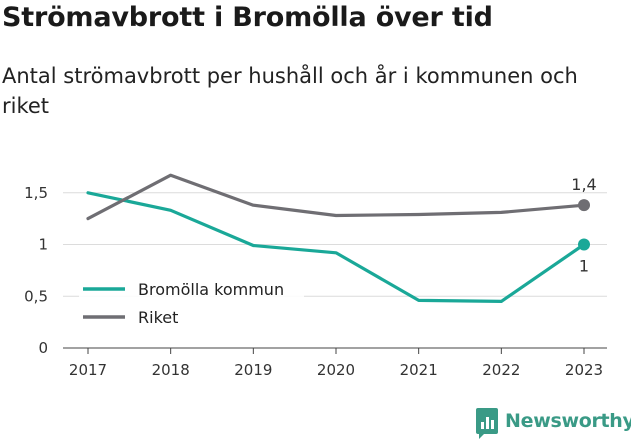 The width and height of the screenshot is (631, 439). Describe the element at coordinates (501, 370) in the screenshot. I see `x-tick-label: 2022` at that location.